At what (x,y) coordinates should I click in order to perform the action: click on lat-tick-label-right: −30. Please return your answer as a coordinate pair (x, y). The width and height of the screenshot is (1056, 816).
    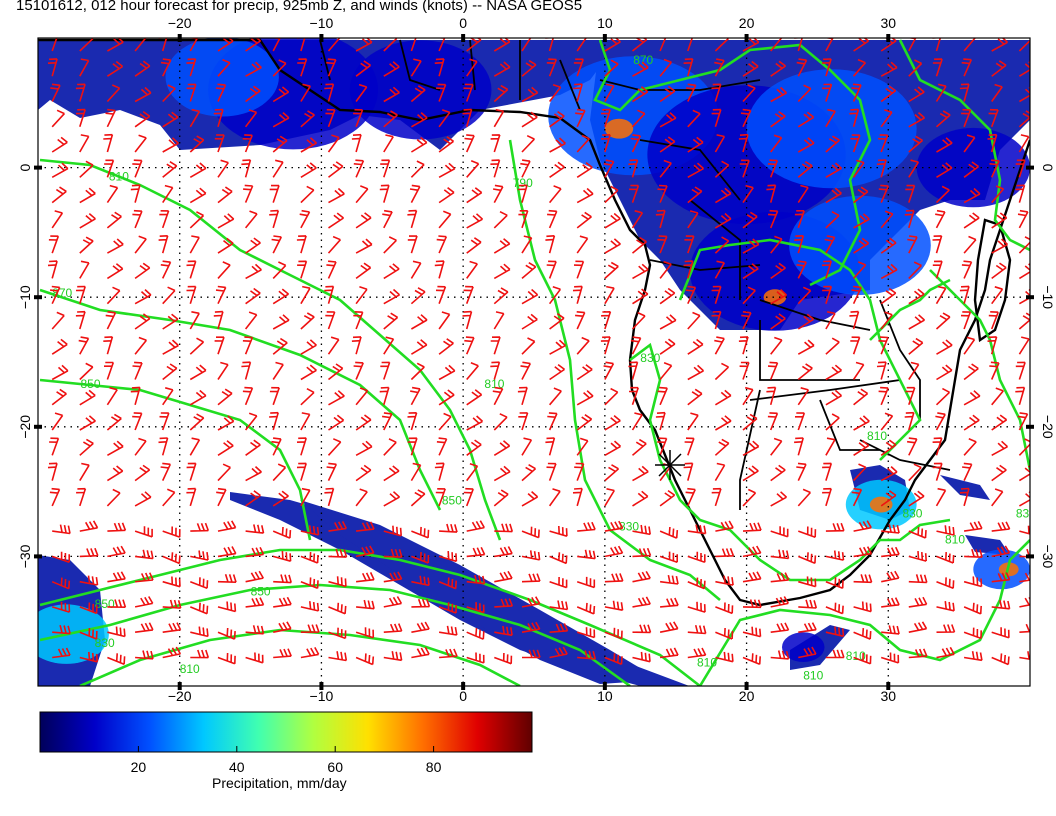
    Looking at the image, I should click on (1048, 557).